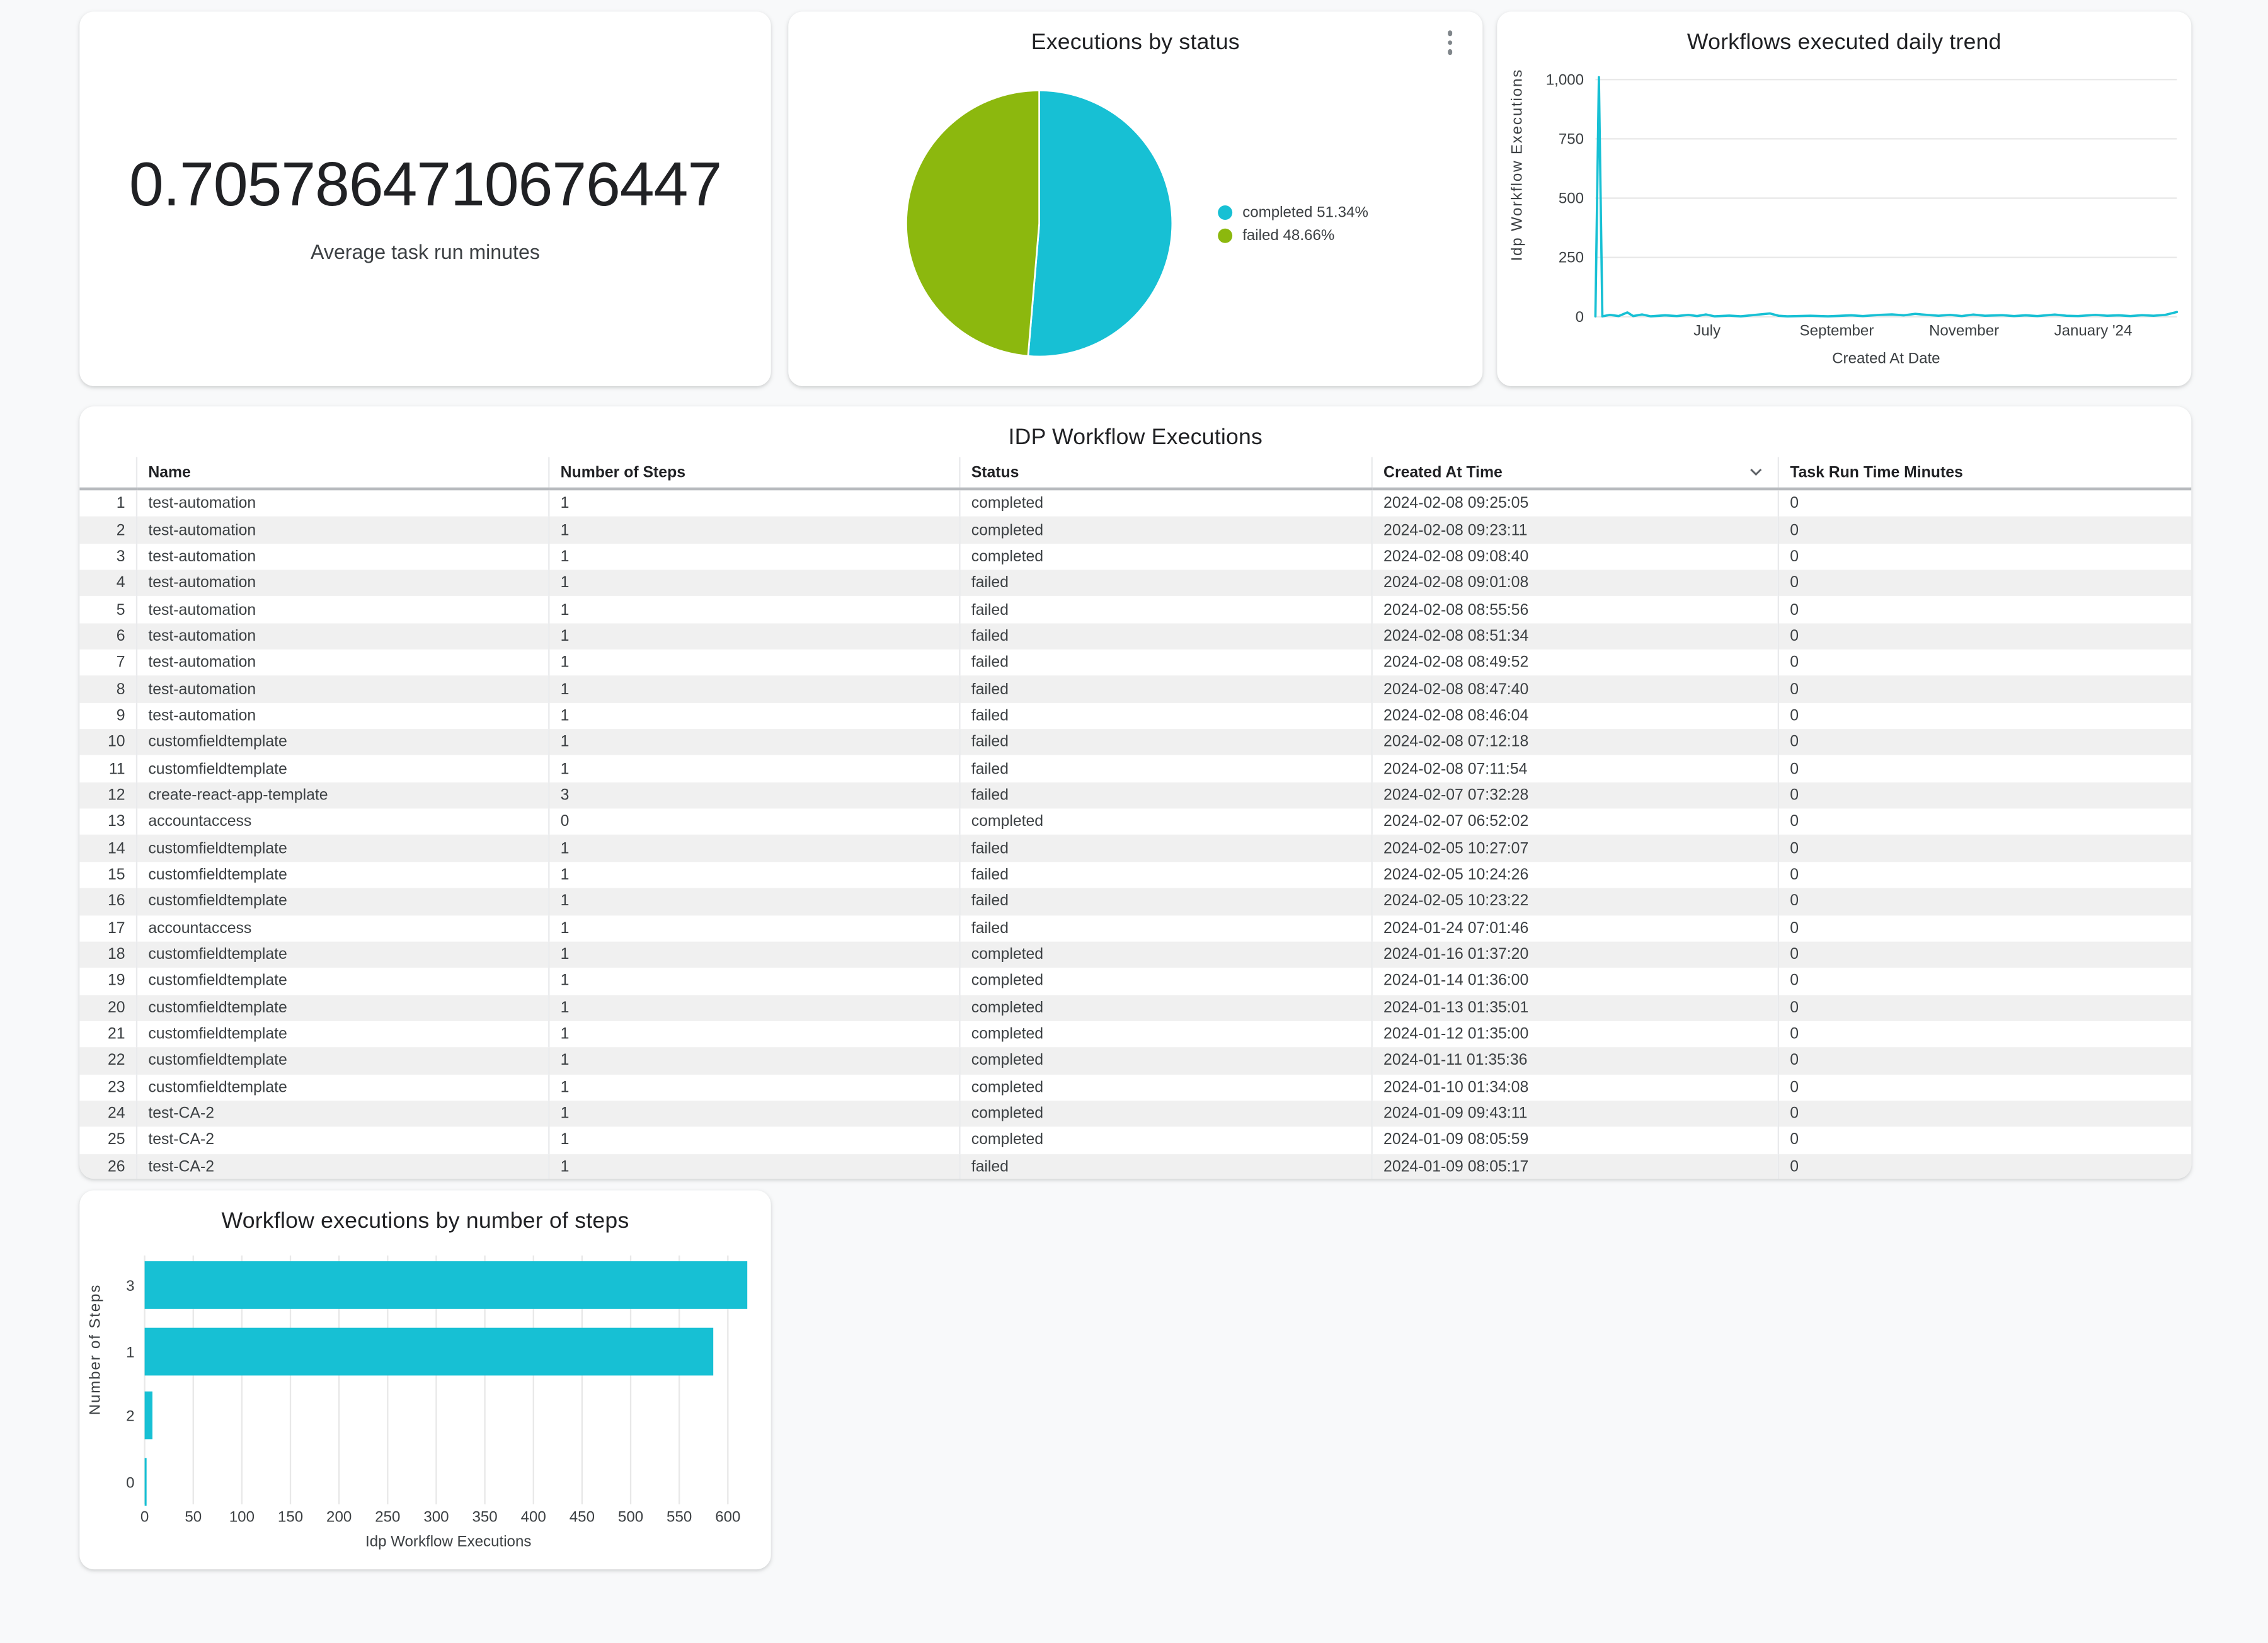  I want to click on row-index: 22, so click(116, 1061).